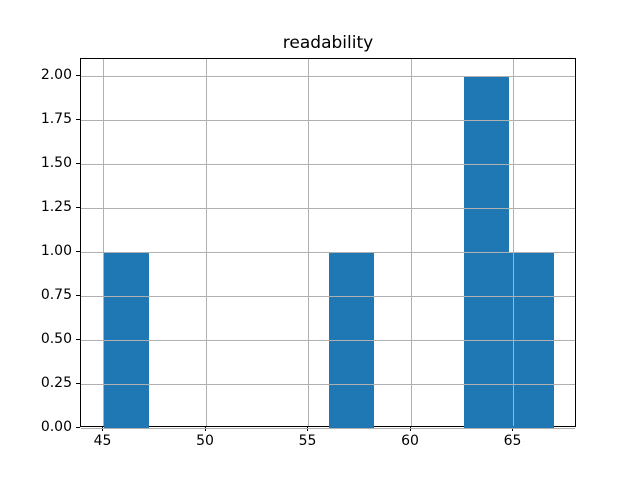  What do you see at coordinates (56, 426) in the screenshot?
I see `y-tick-label: 0.00` at bounding box center [56, 426].